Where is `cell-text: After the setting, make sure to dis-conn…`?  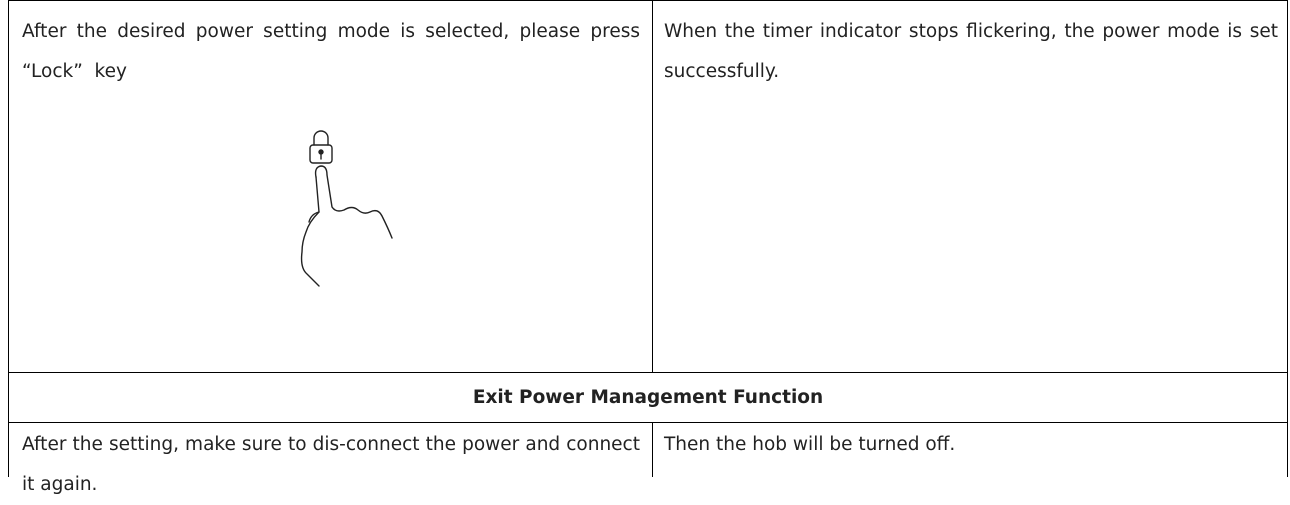 cell-text: After the setting, make sure to dis-conn… is located at coordinates (334, 464).